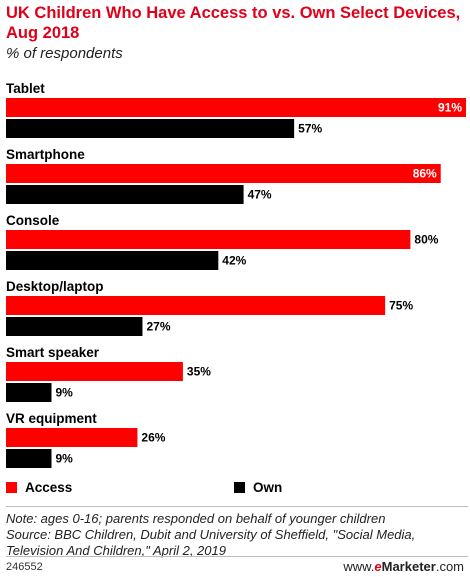 This screenshot has height=577, width=470. I want to click on bar-access-smart-speaker, so click(94, 371).